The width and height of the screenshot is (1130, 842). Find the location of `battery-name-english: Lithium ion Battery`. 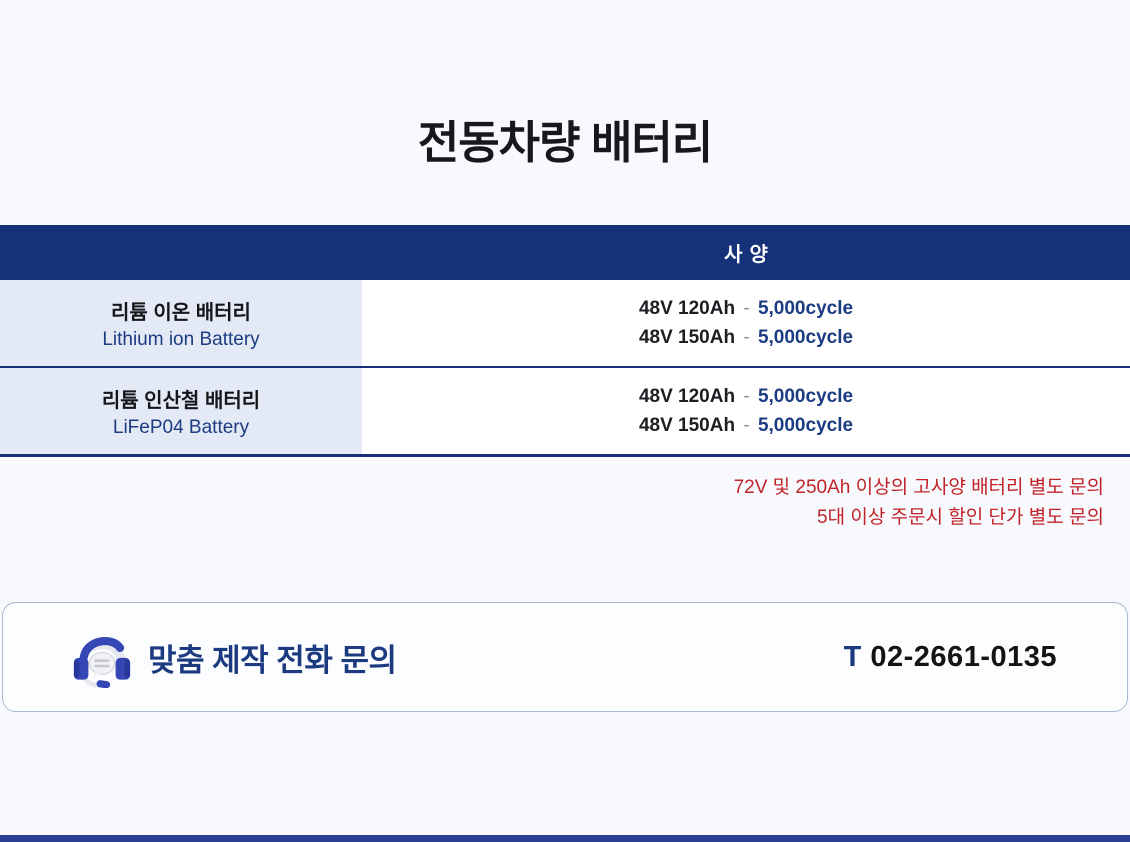

battery-name-english: Lithium ion Battery is located at coordinates (181, 339).